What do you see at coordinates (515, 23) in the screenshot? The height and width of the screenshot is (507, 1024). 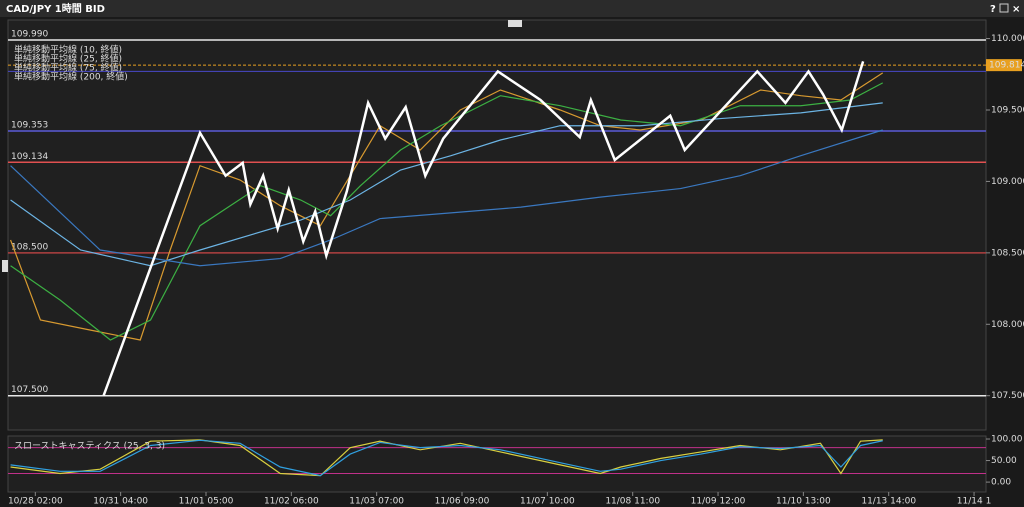 I see `collapse-handle` at bounding box center [515, 23].